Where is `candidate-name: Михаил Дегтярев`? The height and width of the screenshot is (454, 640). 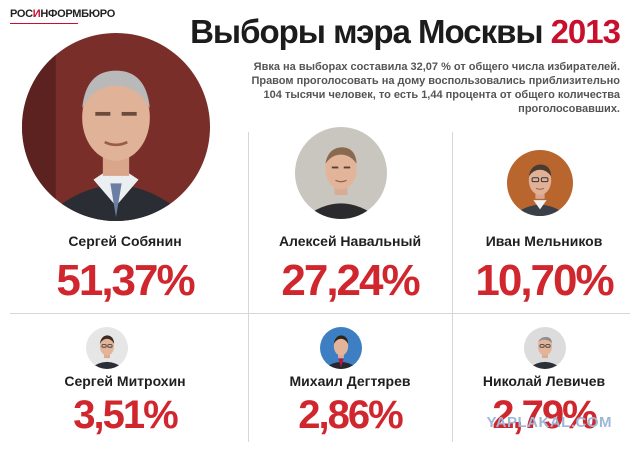
candidate-name: Михаил Дегтярев is located at coordinates (350, 381).